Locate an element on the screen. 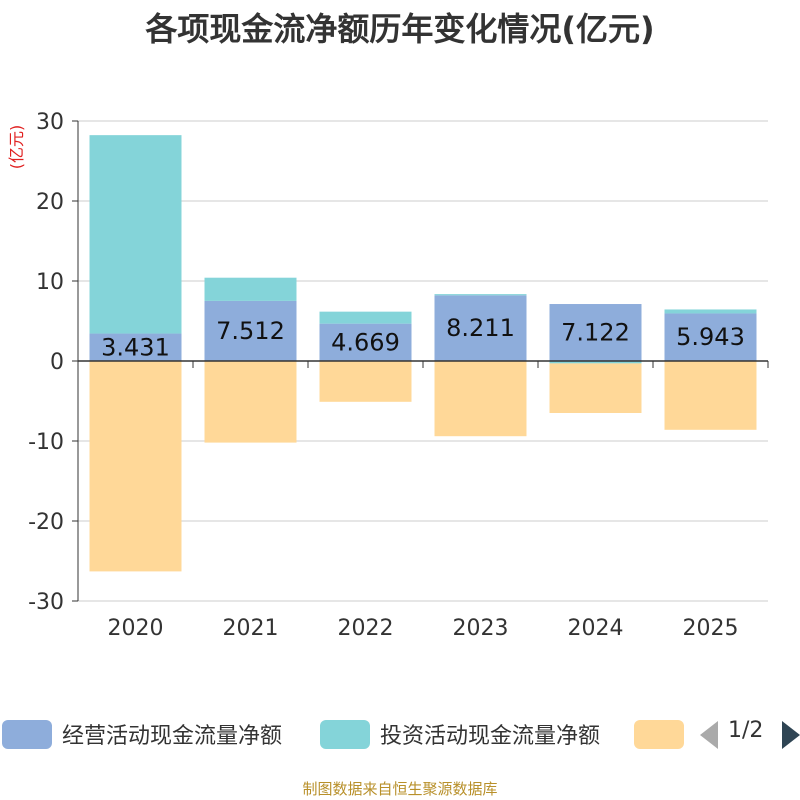 Image resolution: width=800 pixels, height=800 pixels. data-label: 7.122 is located at coordinates (595, 333).